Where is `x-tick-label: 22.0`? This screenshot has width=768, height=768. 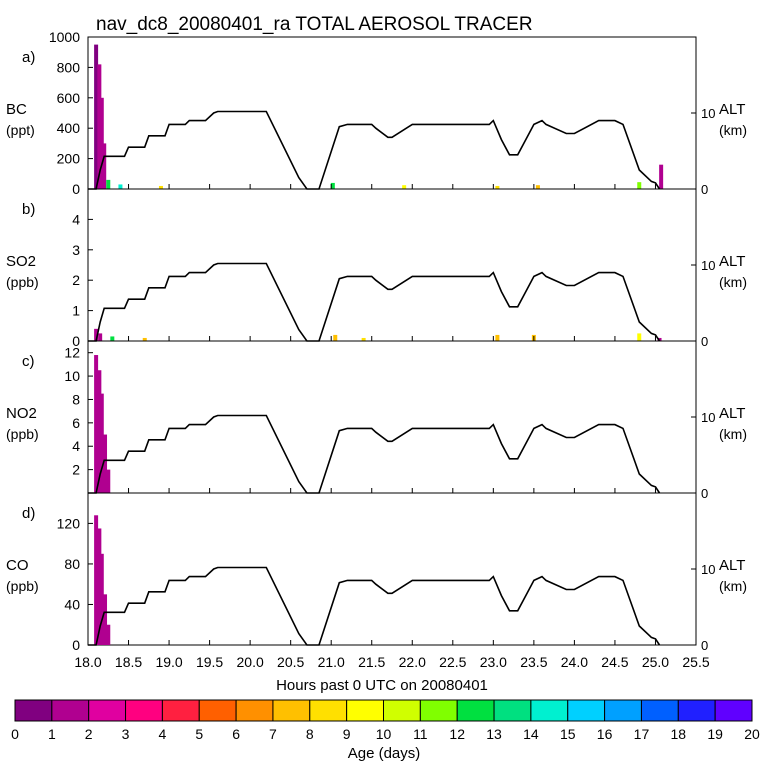
x-tick-label: 22.0 is located at coordinates (412, 662).